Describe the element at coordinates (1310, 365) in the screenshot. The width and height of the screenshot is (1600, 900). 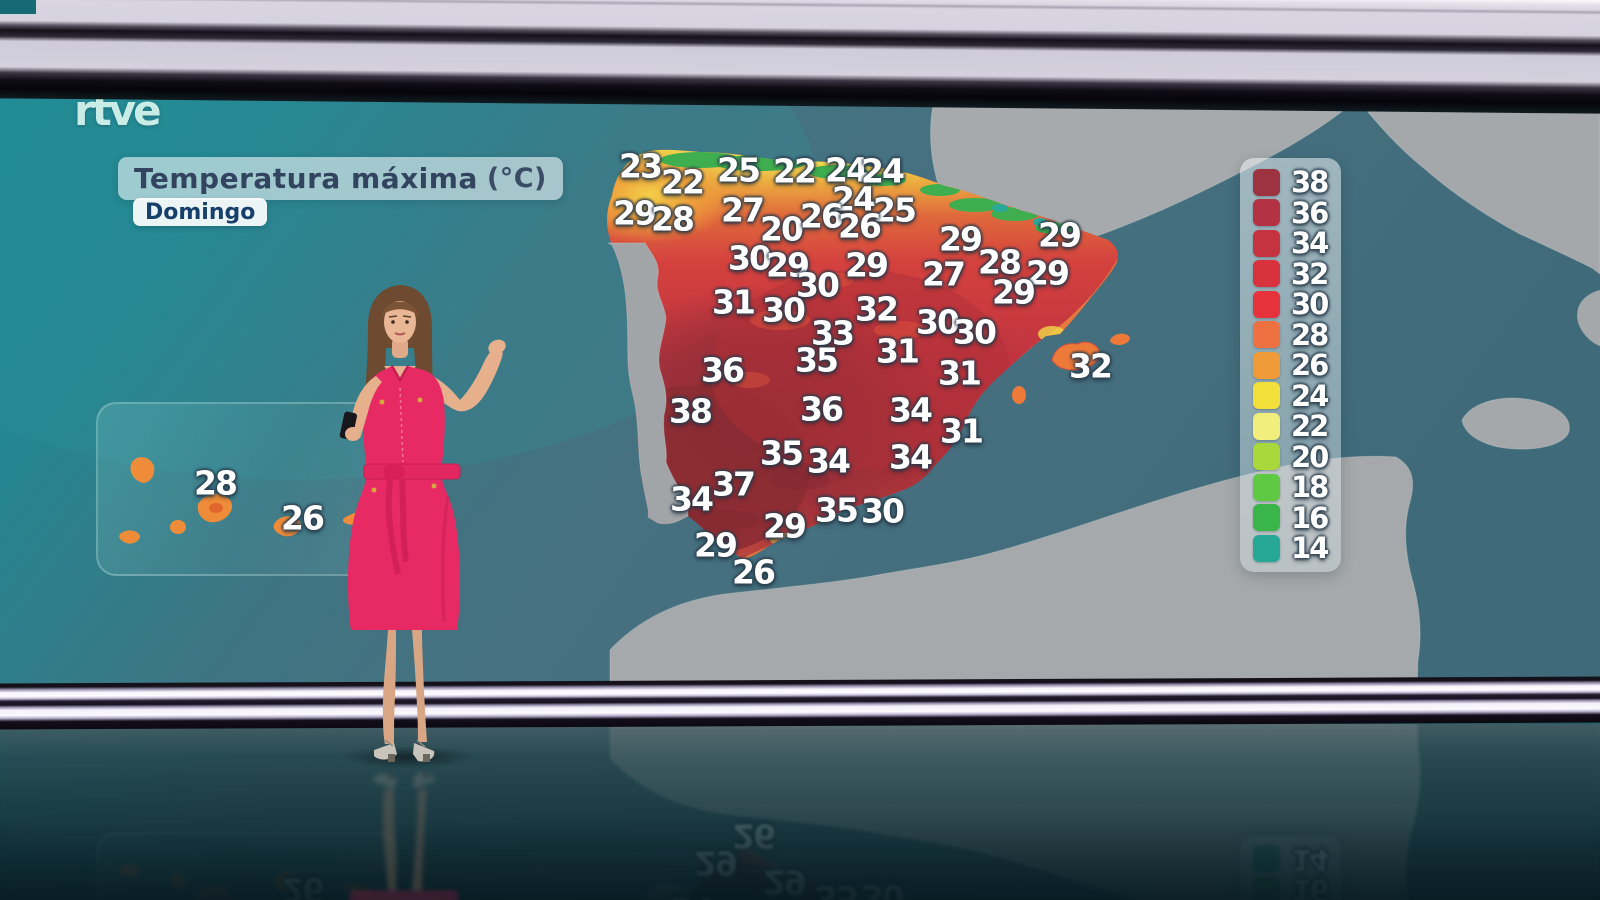
I see `legend-value: 26` at that location.